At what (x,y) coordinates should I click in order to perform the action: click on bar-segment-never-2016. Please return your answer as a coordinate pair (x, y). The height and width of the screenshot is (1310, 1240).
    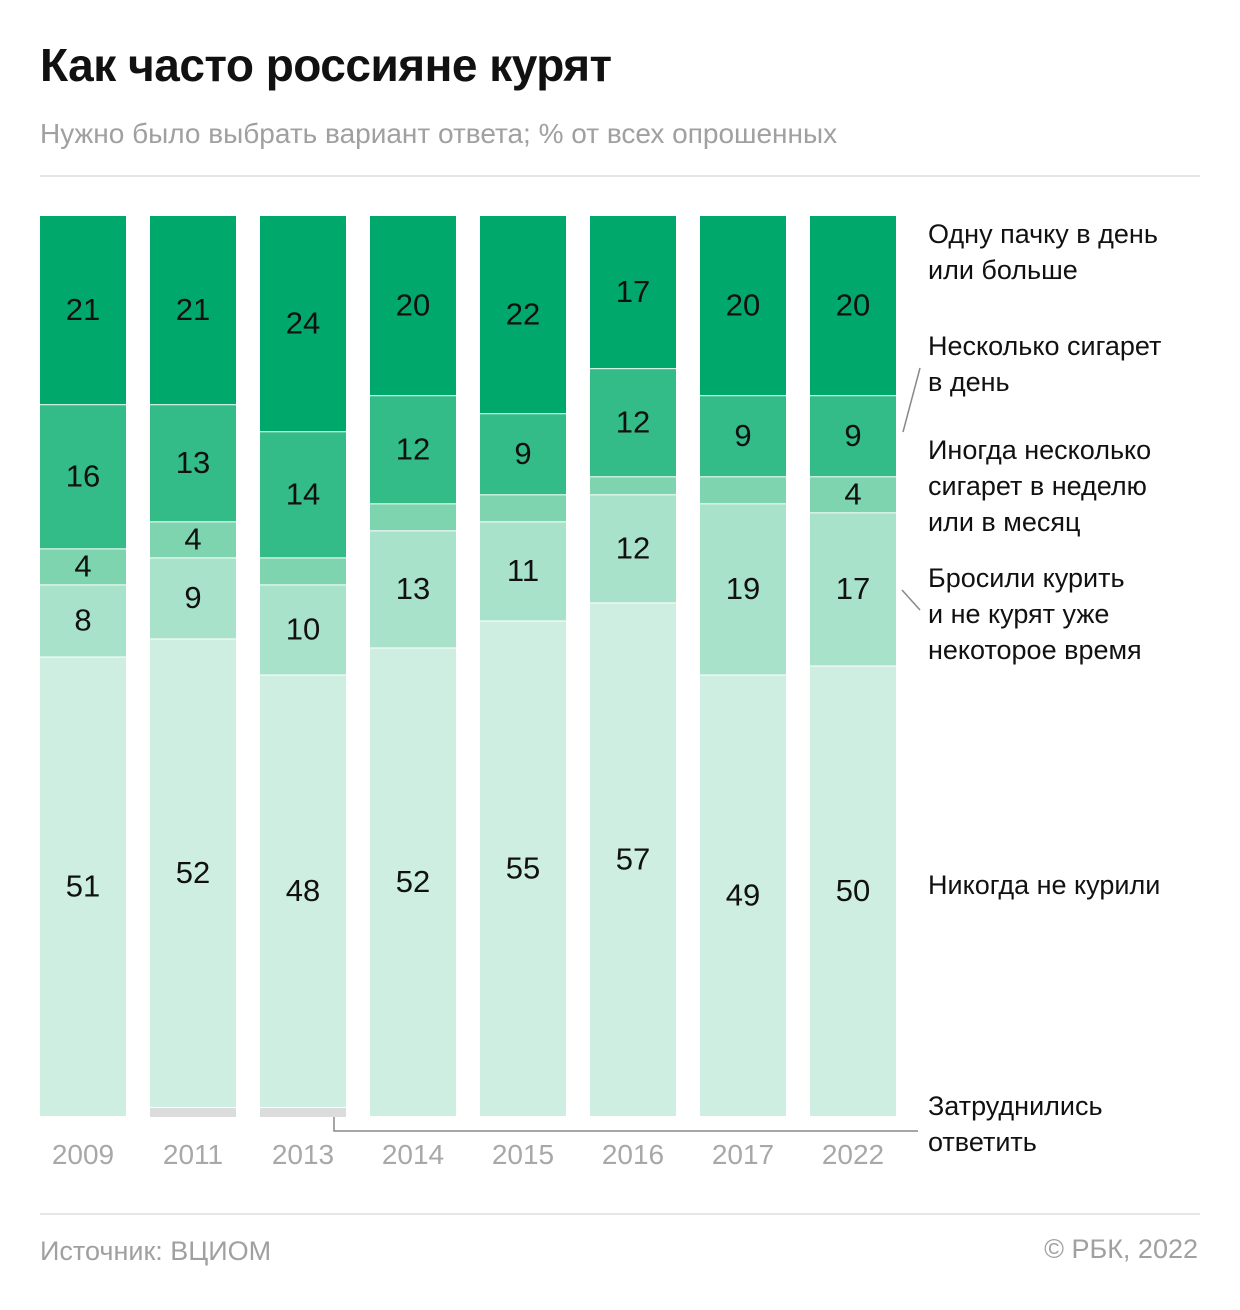
    Looking at the image, I should click on (633, 860).